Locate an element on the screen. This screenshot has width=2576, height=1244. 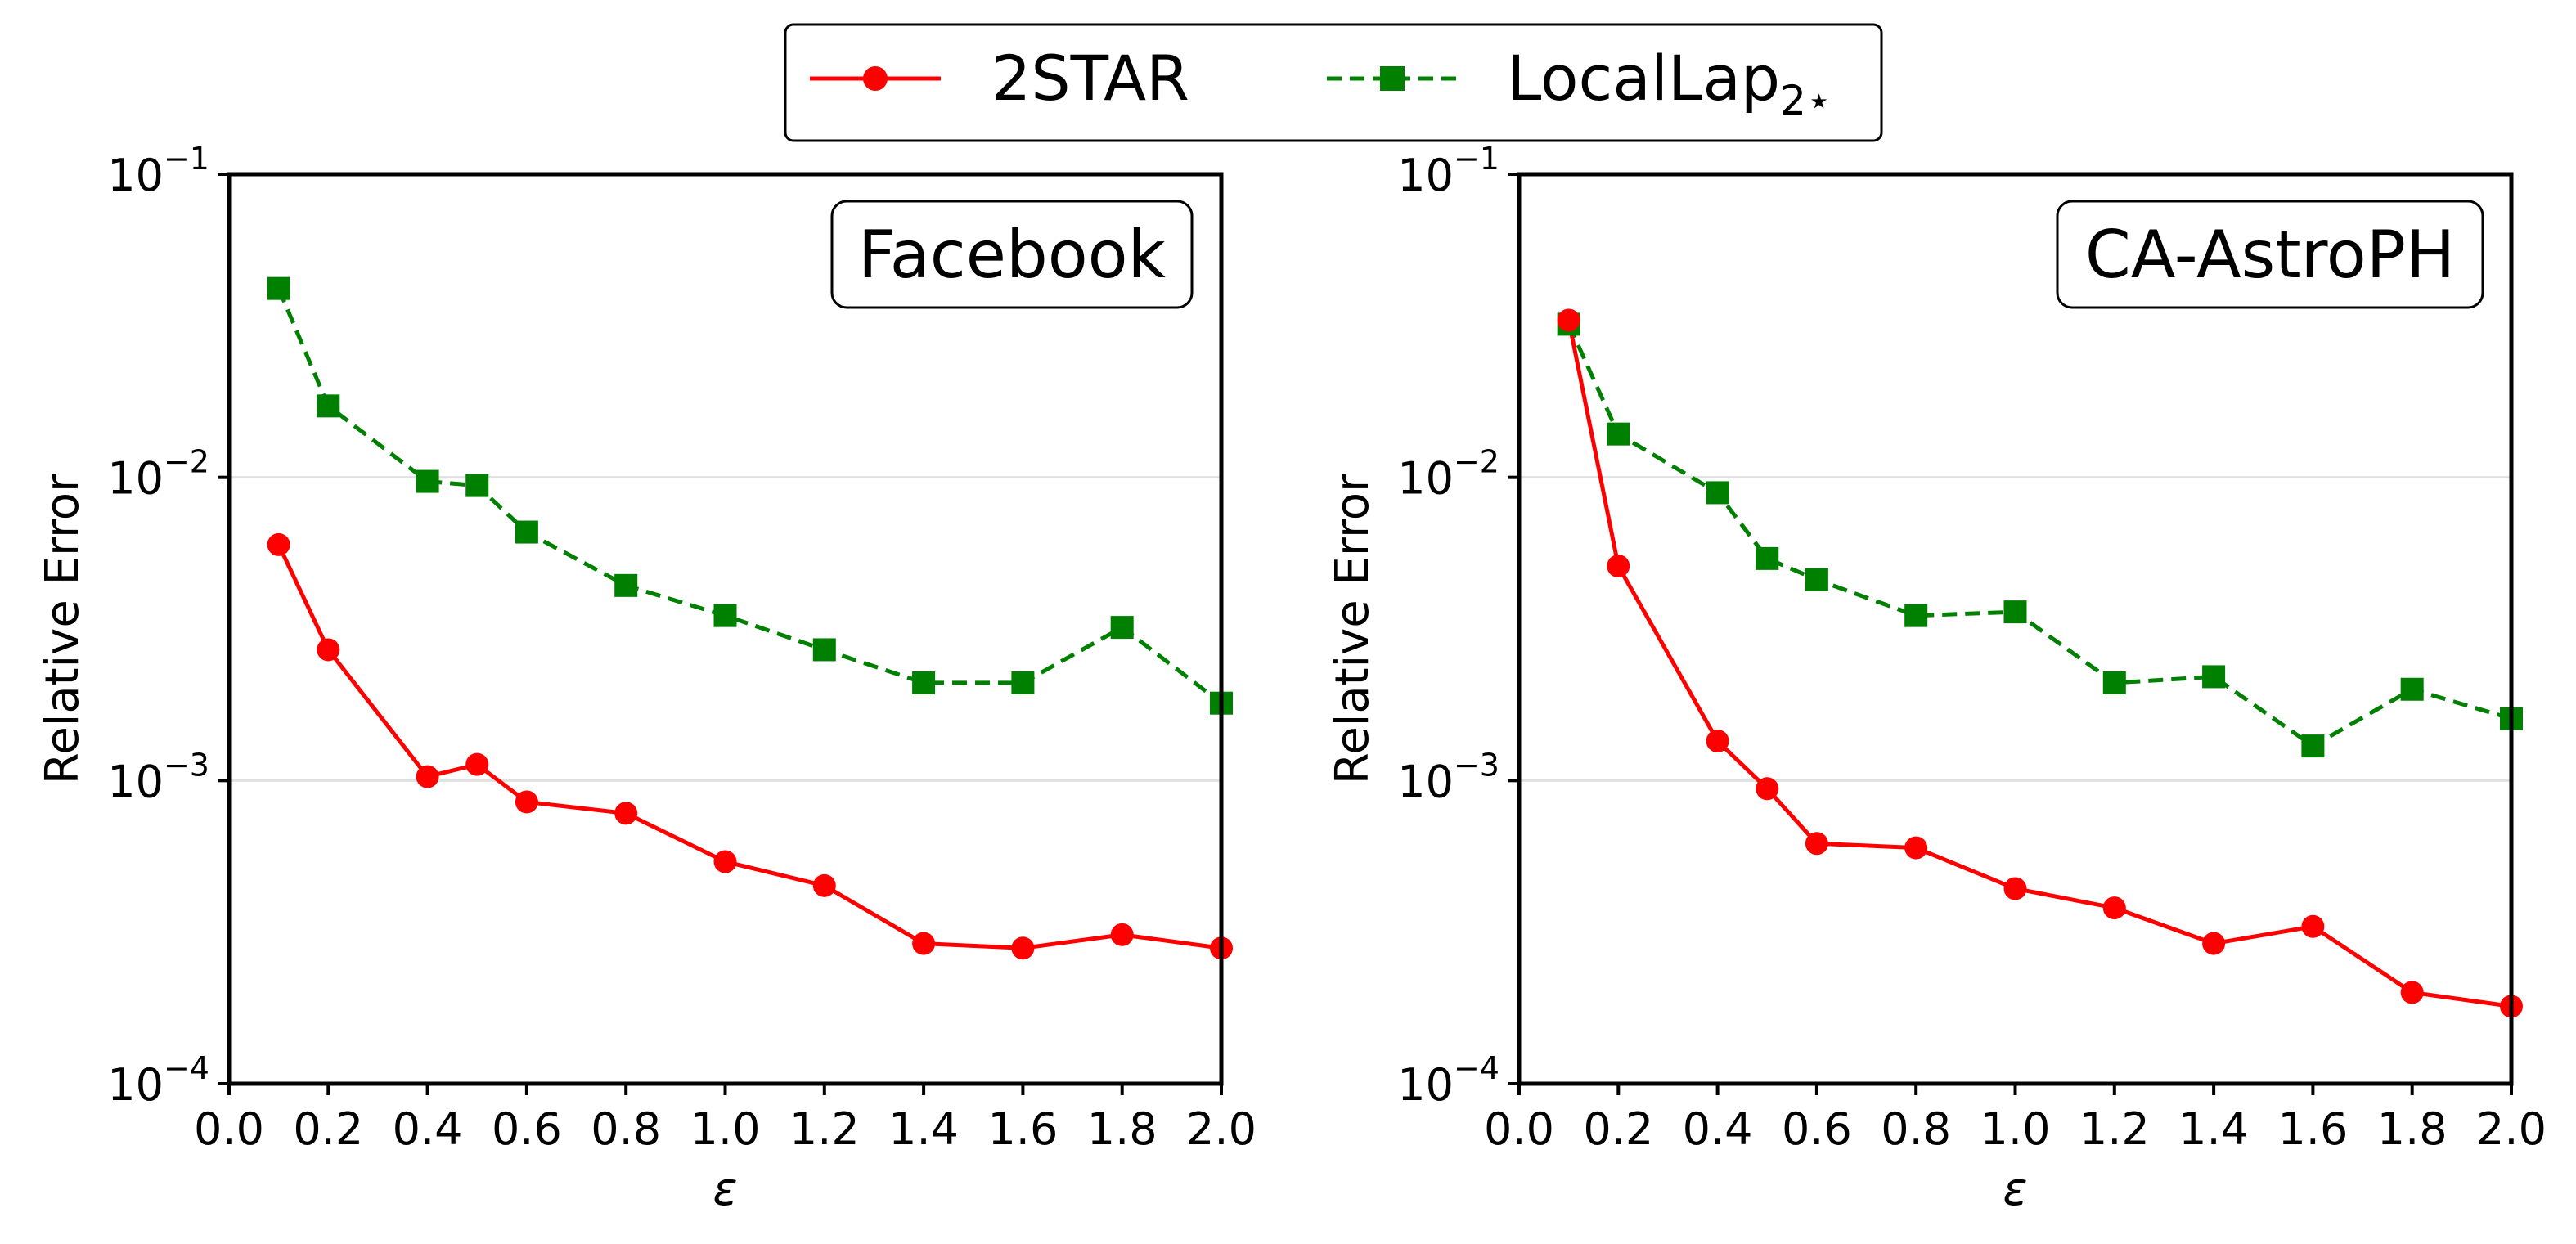
panel-title: Facebook is located at coordinates (1012, 255).